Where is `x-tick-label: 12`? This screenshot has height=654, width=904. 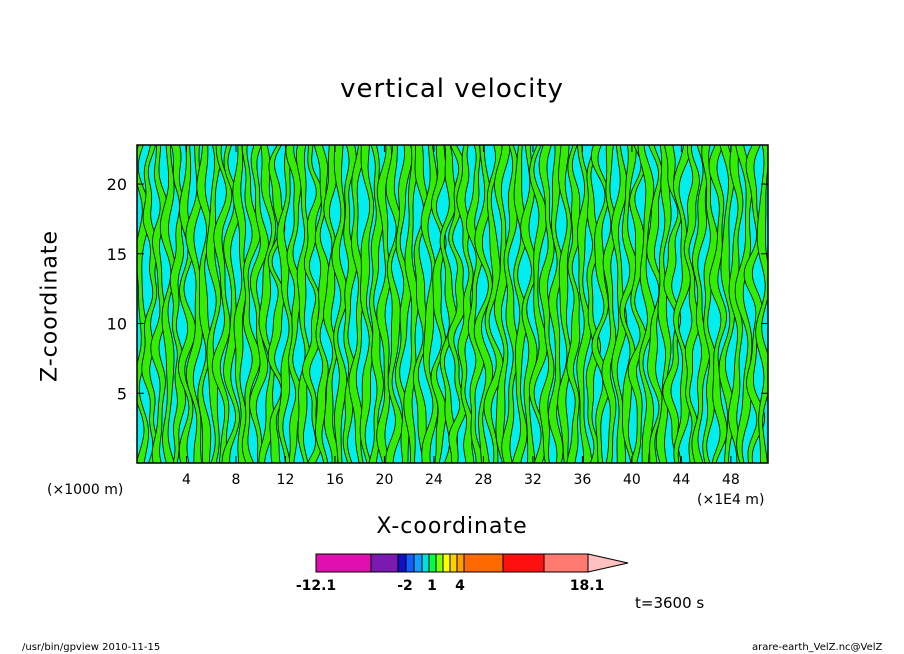 x-tick-label: 12 is located at coordinates (286, 480).